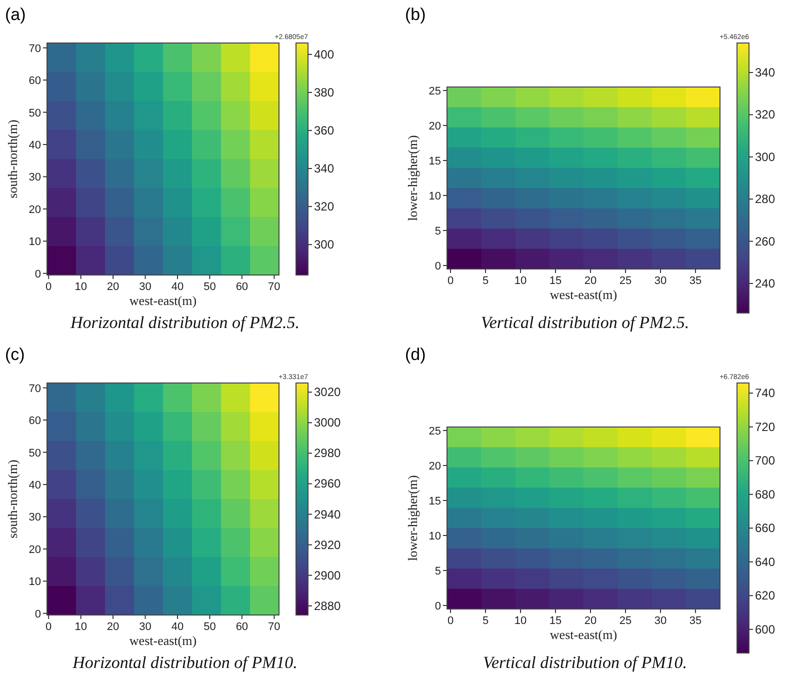 The image size is (797, 680). Describe the element at coordinates (184, 322) in the screenshot. I see `text: Horizontal distribution of PM2.5.` at that location.